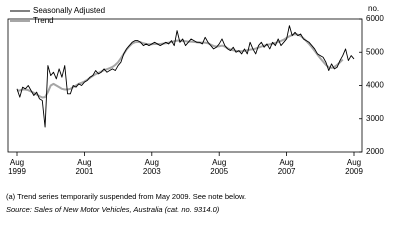 The height and width of the screenshot is (240, 397). Describe the element at coordinates (69, 10) in the screenshot. I see `legend-label: Seasonally Adjusted` at that location.